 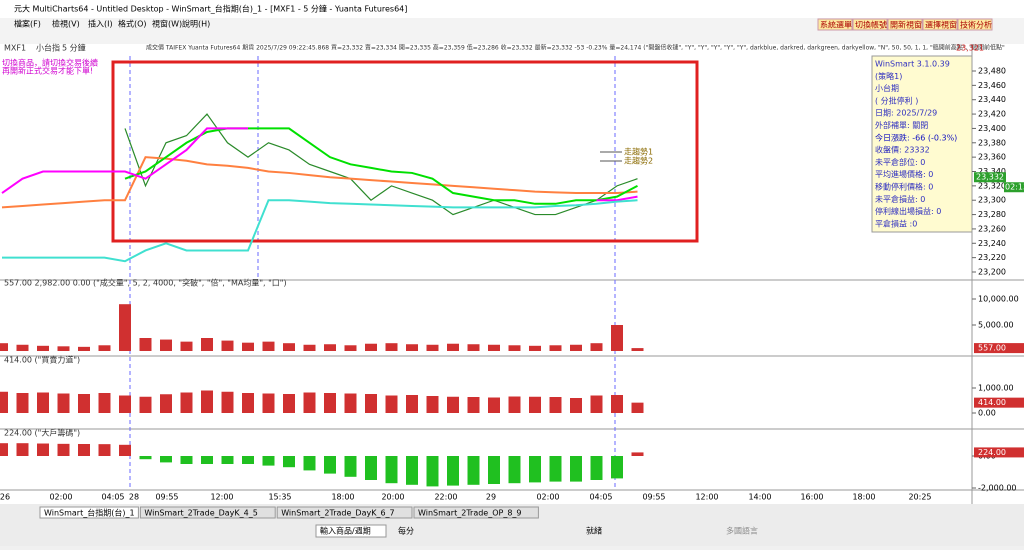 I want to click on tab-label: WinSmart_2Trade_DayK_4_5, so click(x=200, y=513).